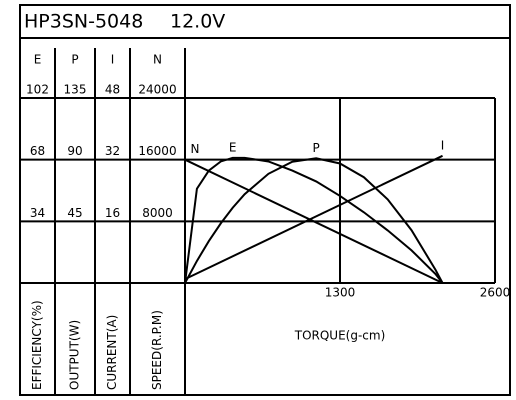 The width and height of the screenshot is (516, 400). Describe the element at coordinates (443, 145) in the screenshot. I see `series-label: I` at that location.